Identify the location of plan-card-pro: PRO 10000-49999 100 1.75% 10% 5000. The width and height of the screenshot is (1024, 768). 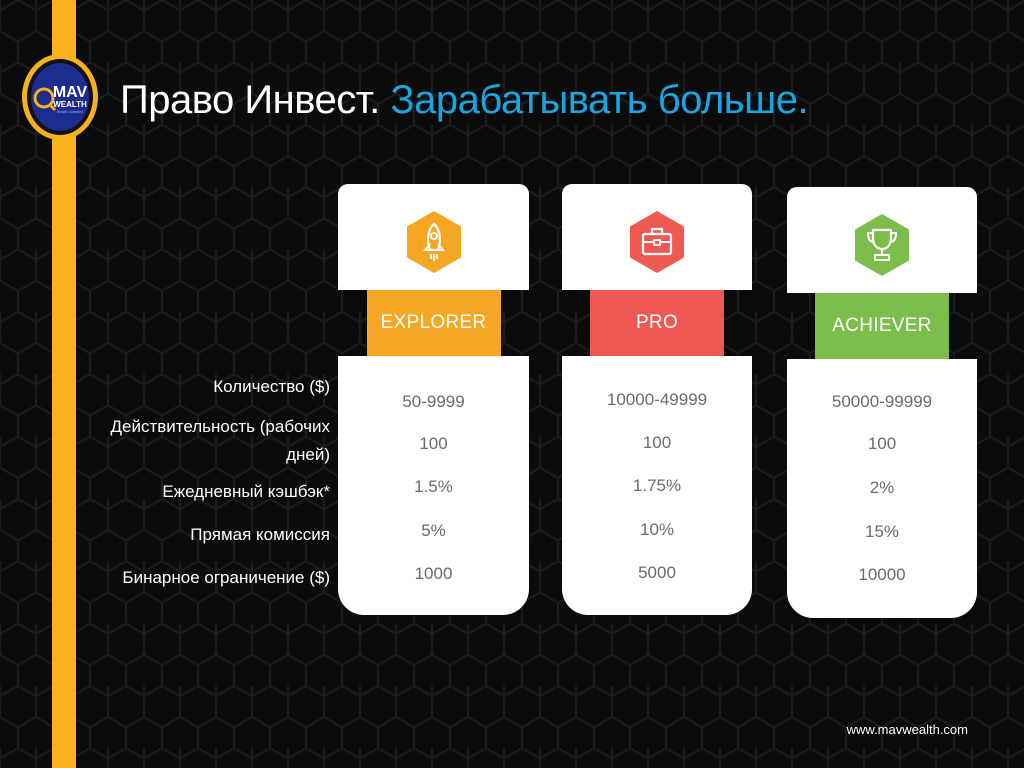
(657, 399).